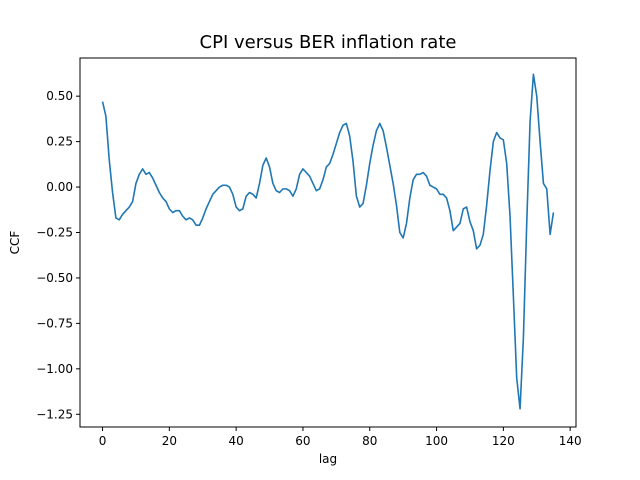 This screenshot has height=480, width=640. Describe the element at coordinates (328, 42) in the screenshot. I see `chart-title: CPI versus BER inflation rate` at that location.